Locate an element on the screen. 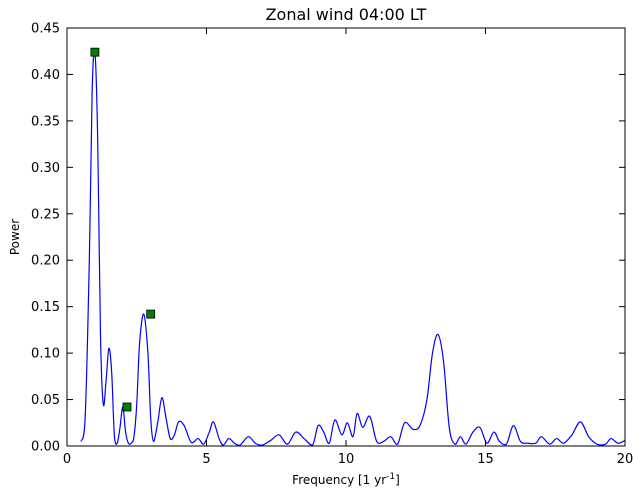 The height and width of the screenshot is (491, 635). x-tick-label: 20 is located at coordinates (625, 459).